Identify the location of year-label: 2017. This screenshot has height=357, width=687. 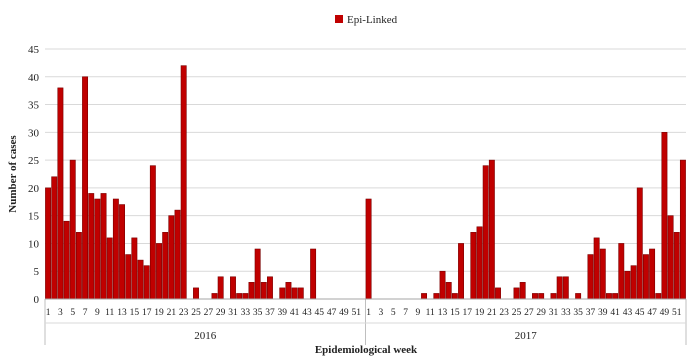
(526, 336).